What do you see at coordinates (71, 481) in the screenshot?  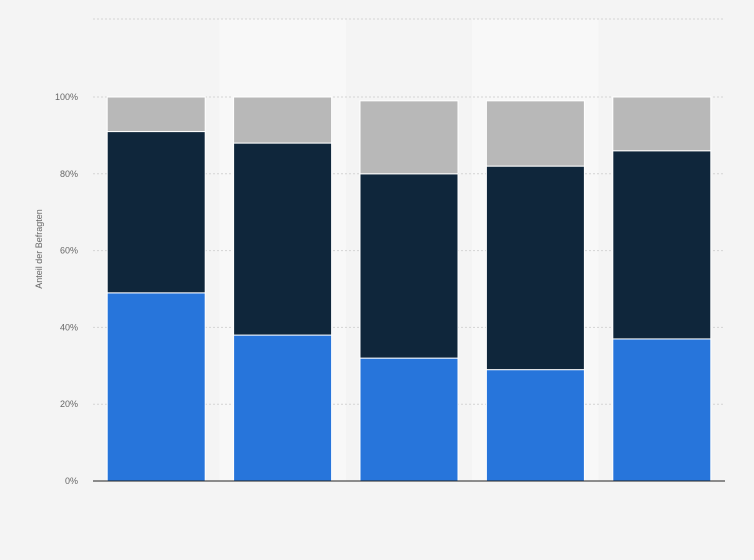 I see `y-tick-label: 0%` at bounding box center [71, 481].